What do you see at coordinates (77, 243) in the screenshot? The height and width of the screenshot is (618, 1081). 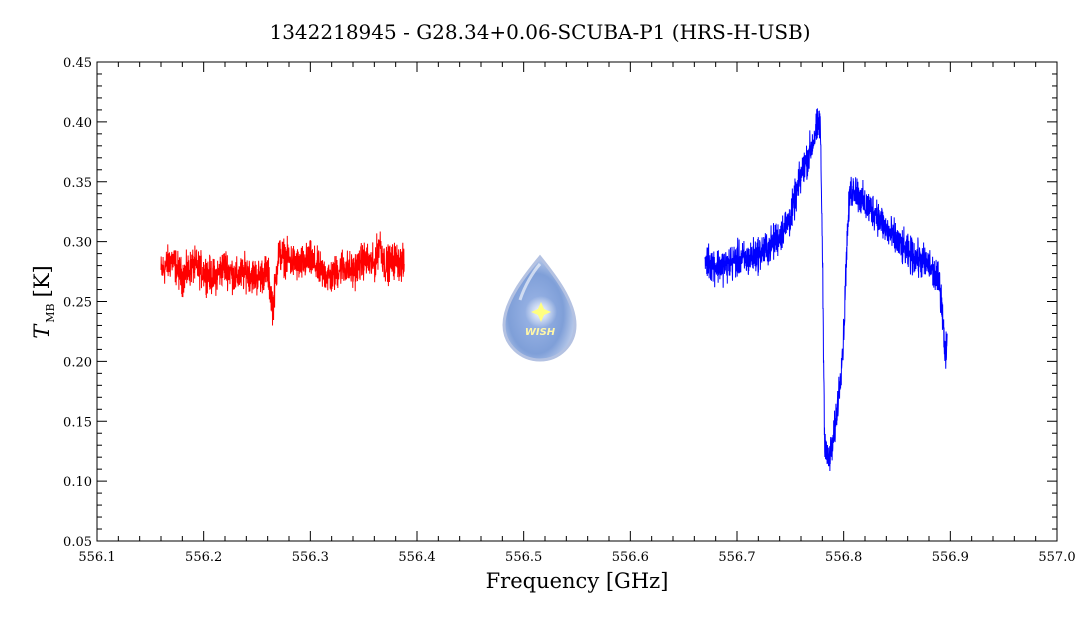 I see `y-tick-label: 0.30` at bounding box center [77, 243].